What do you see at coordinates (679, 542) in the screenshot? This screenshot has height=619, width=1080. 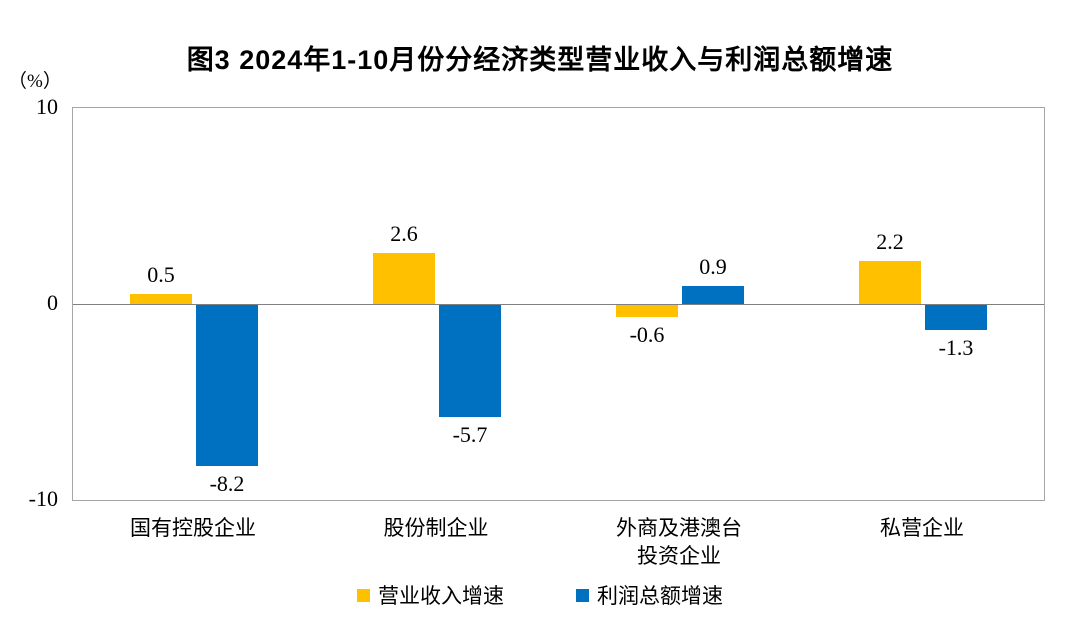 I see `x-category-label-2: 外商及港澳台 投资企业` at bounding box center [679, 542].